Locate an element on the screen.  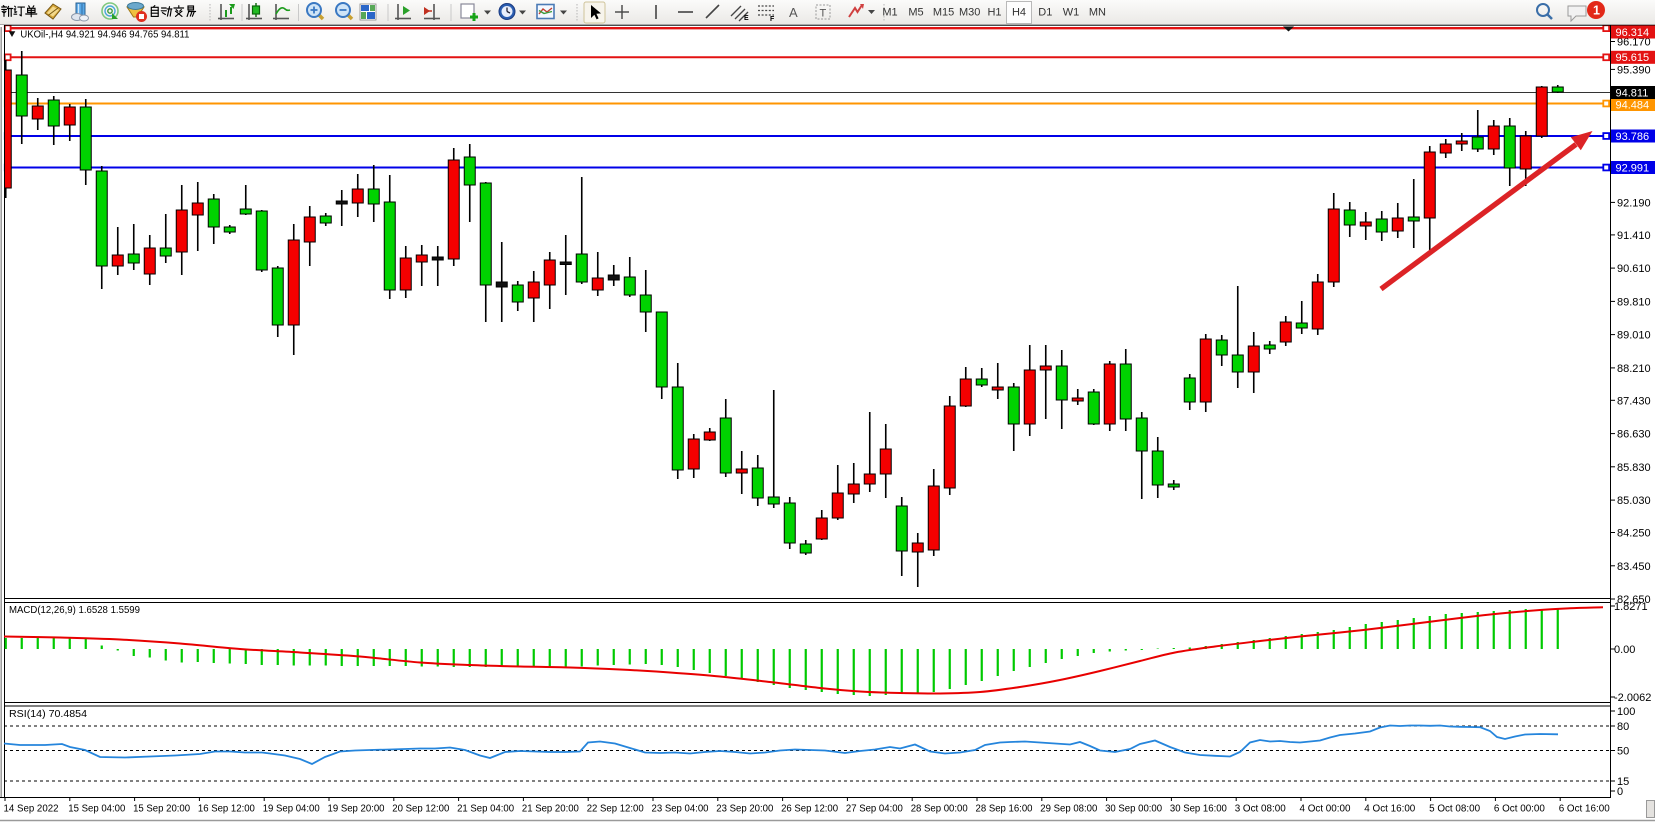
svg-text: 15 Sep 04:00 is located at coordinates (96, 809).